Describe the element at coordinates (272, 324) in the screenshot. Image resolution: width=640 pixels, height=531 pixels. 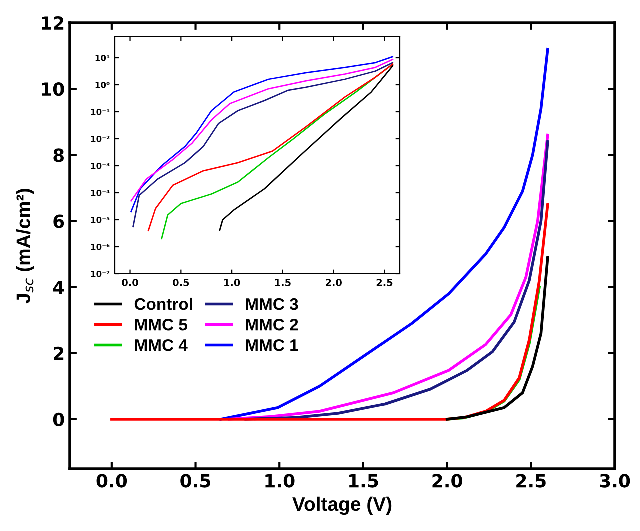
I see `legend-label: MMC 2` at that location.